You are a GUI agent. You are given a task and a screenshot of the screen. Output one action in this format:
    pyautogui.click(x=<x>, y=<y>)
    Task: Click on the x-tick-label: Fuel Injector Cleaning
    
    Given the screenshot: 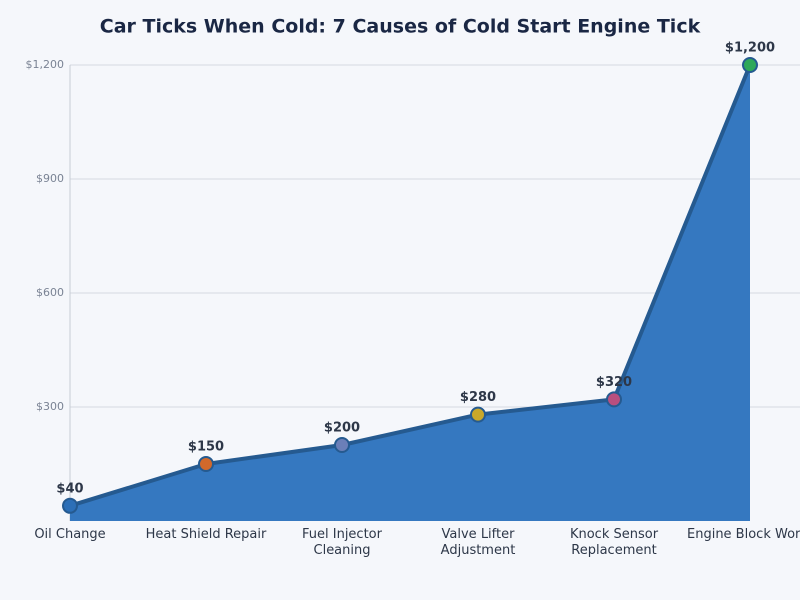 What is the action you would take?
    pyautogui.click(x=342, y=542)
    